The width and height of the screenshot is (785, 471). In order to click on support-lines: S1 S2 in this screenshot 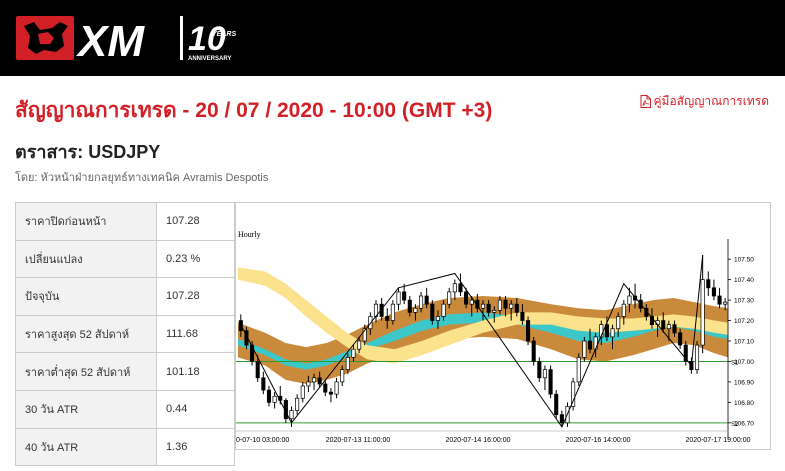, I will do `click(487, 394)`.